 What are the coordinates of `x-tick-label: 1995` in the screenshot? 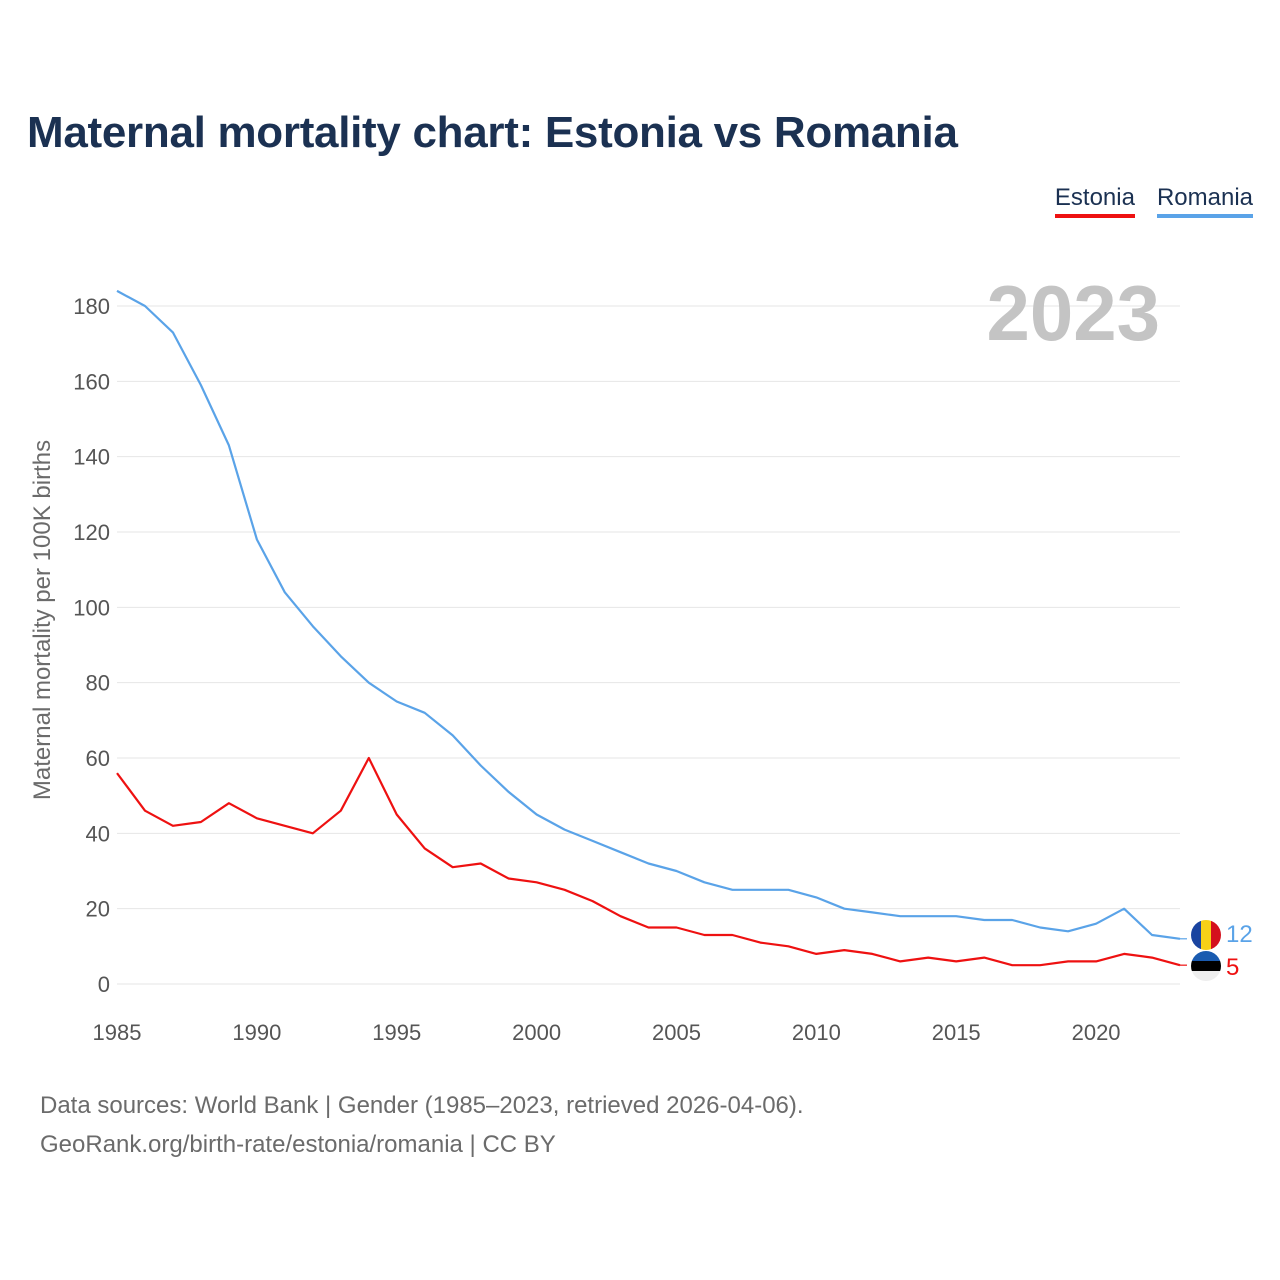 It's located at (396, 1032).